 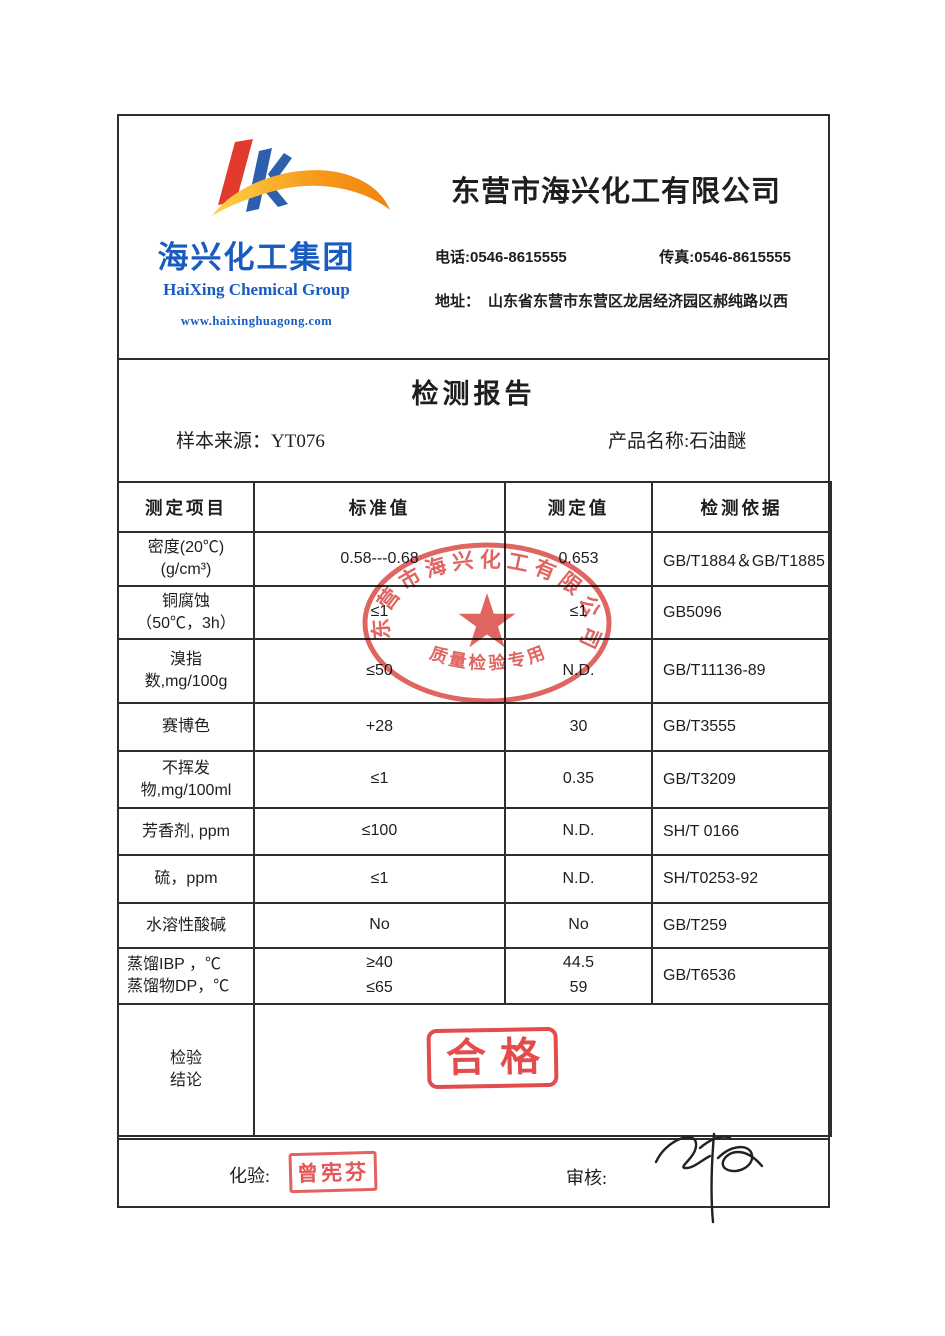 What do you see at coordinates (379, 925) in the screenshot?
I see `cell-standard: No` at bounding box center [379, 925].